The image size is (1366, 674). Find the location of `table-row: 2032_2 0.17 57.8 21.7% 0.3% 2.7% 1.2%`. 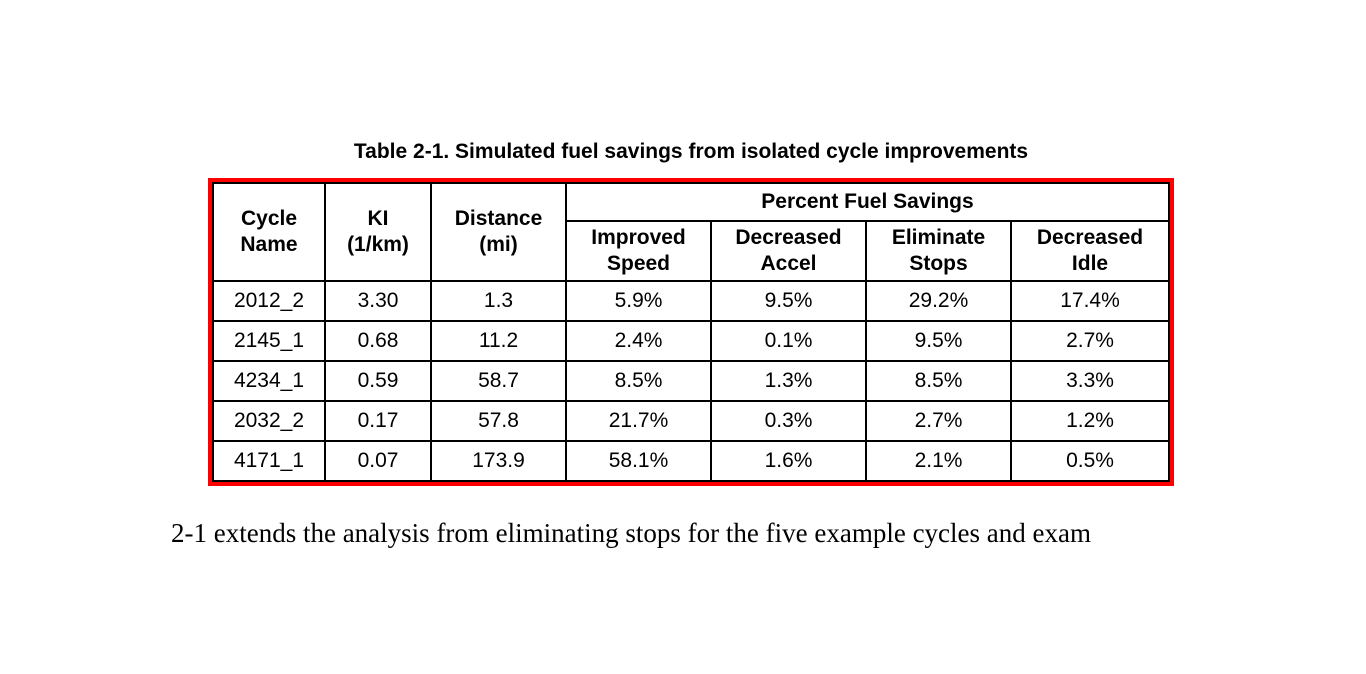

table-row: 2032_2 0.17 57.8 21.7% 0.3% 2.7% 1.2% is located at coordinates (691, 421).